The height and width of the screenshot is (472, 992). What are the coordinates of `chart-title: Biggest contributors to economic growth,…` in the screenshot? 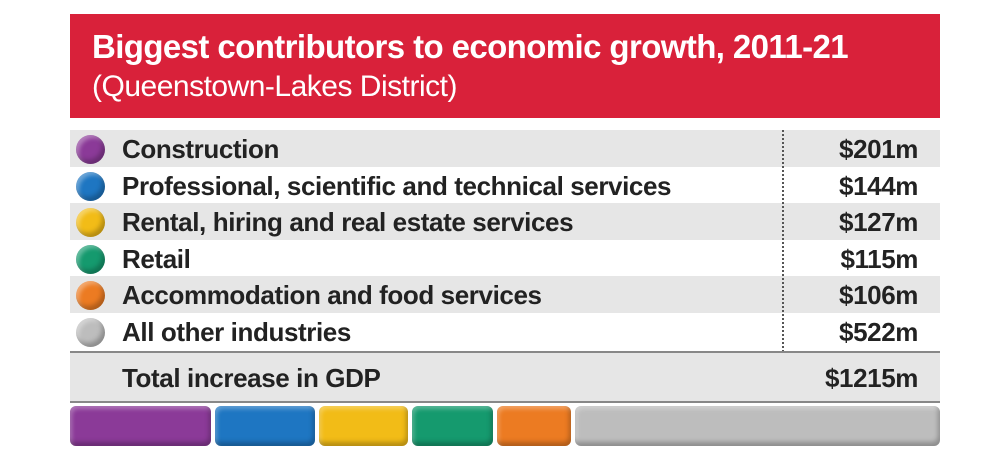 It's located at (470, 46).